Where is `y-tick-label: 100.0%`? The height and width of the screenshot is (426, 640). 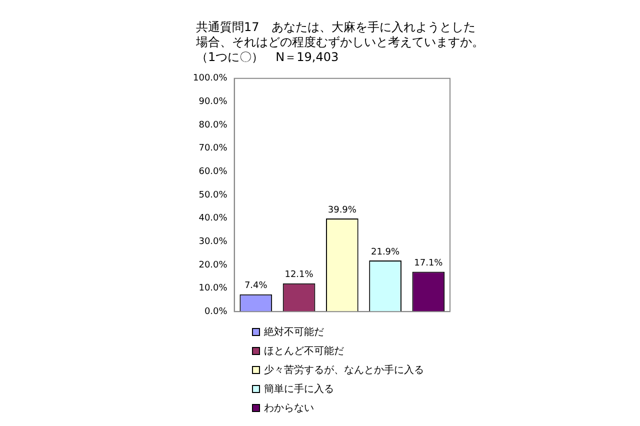
y-tick-label: 100.0% is located at coordinates (210, 79).